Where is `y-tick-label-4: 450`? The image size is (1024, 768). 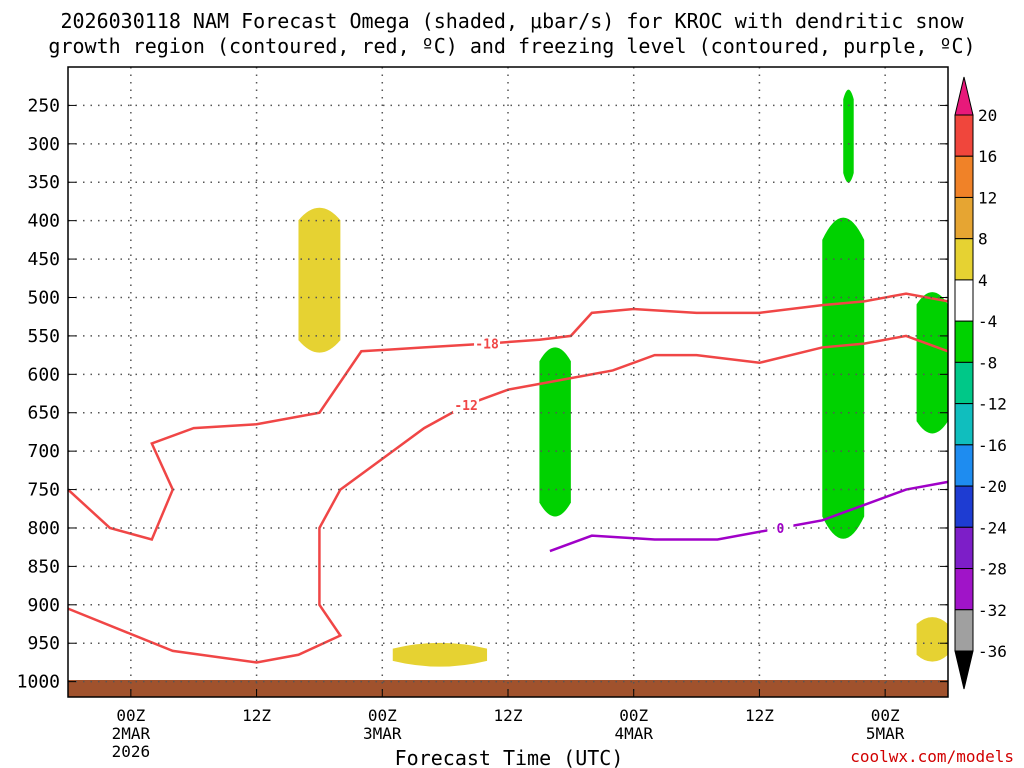 y-tick-label-4: 450 is located at coordinates (43, 259).